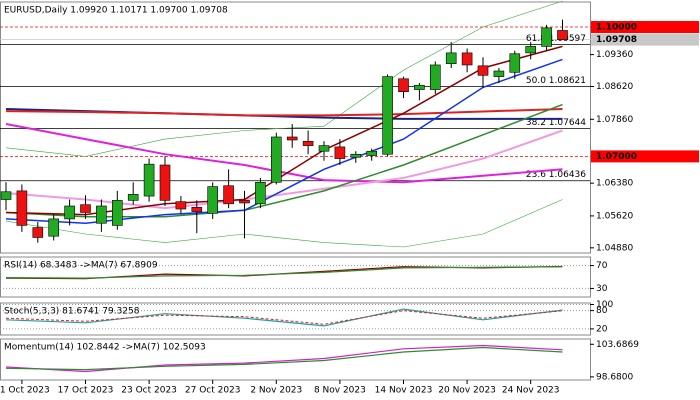 Image resolution: width=700 pixels, height=400 pixels. What do you see at coordinates (467, 391) in the screenshot?
I see `x-tick-label: 20 Nov 2023` at bounding box center [467, 391].